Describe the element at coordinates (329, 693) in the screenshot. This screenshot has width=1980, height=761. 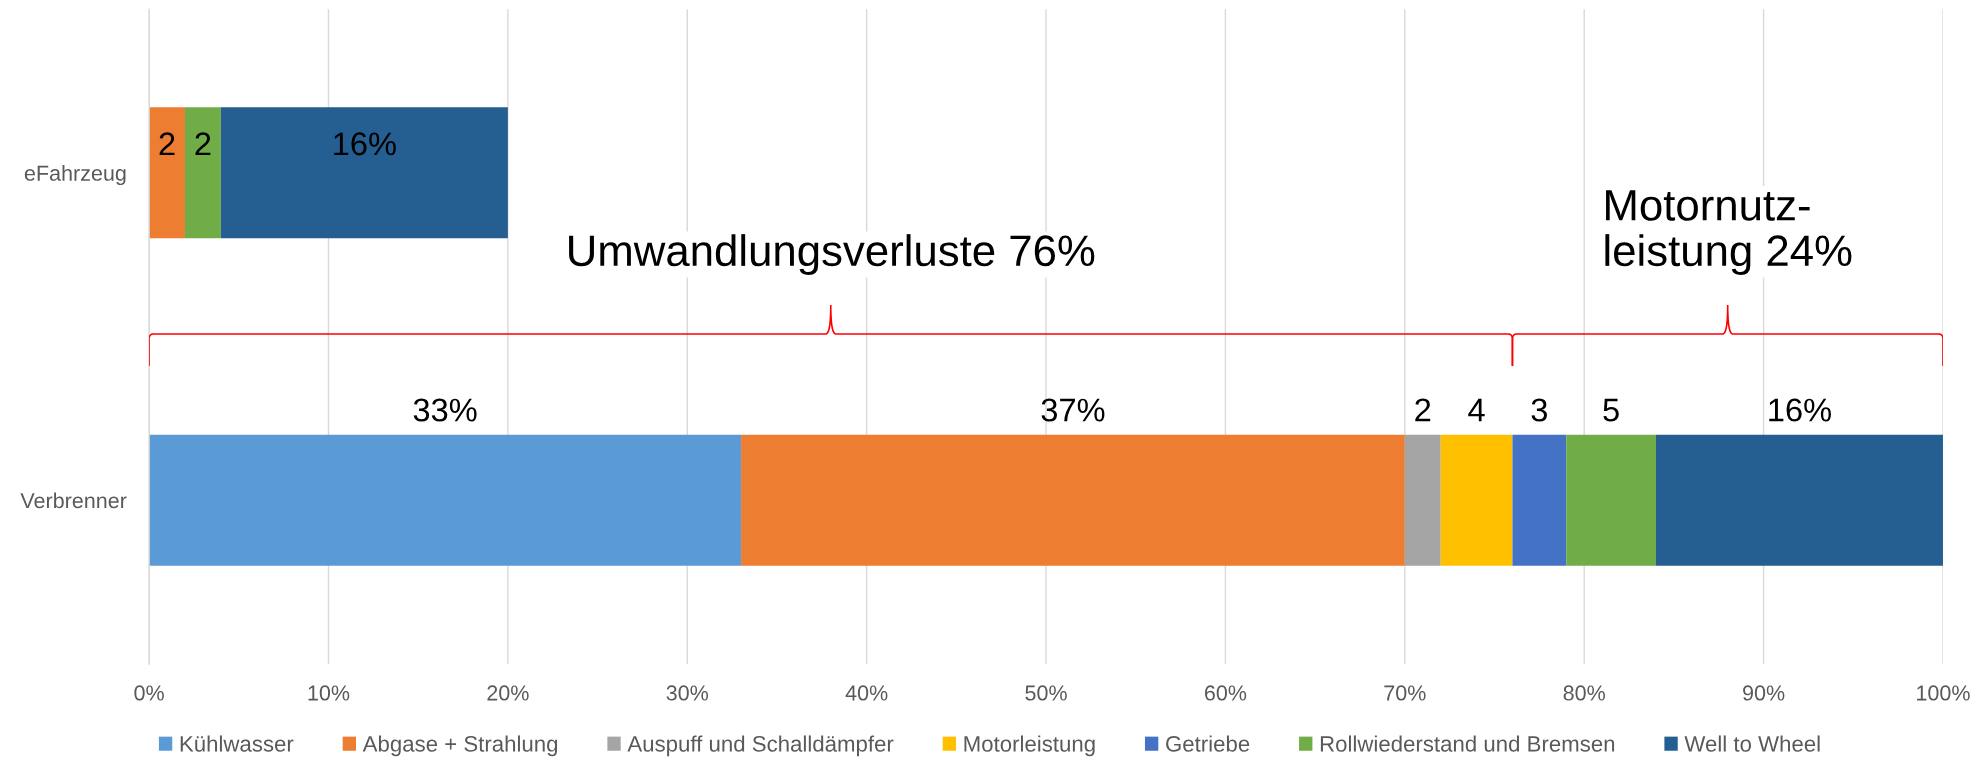
I see `x-tick-label: 10%` at that location.